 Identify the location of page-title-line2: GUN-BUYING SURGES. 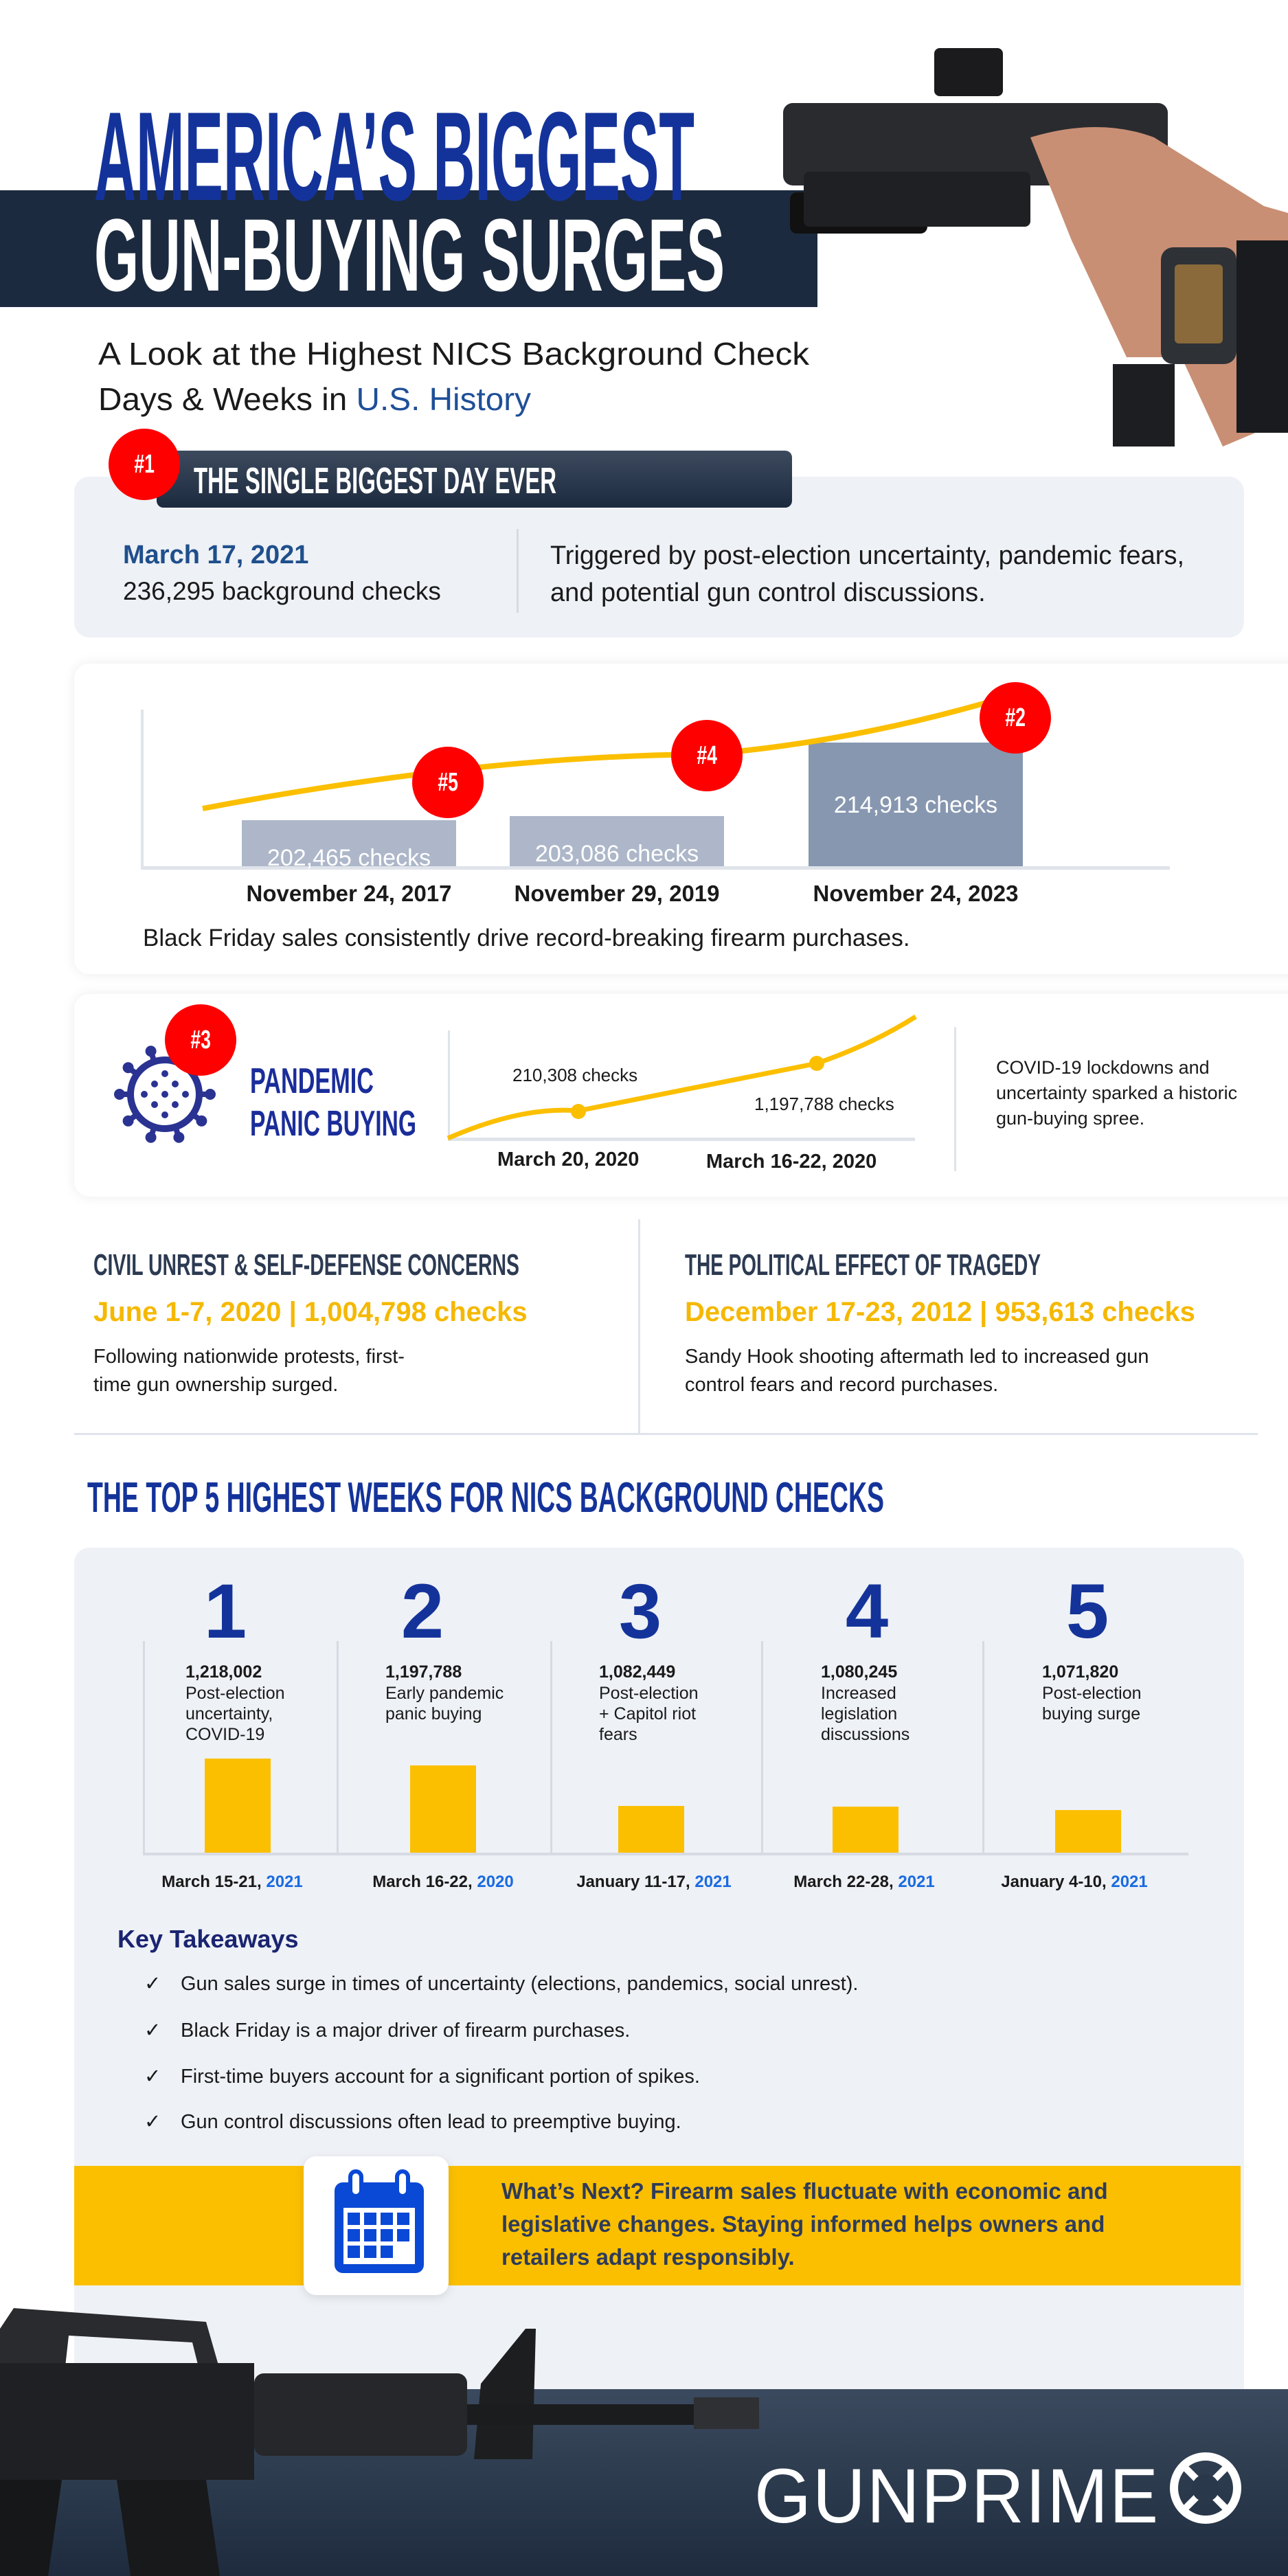
(409, 255).